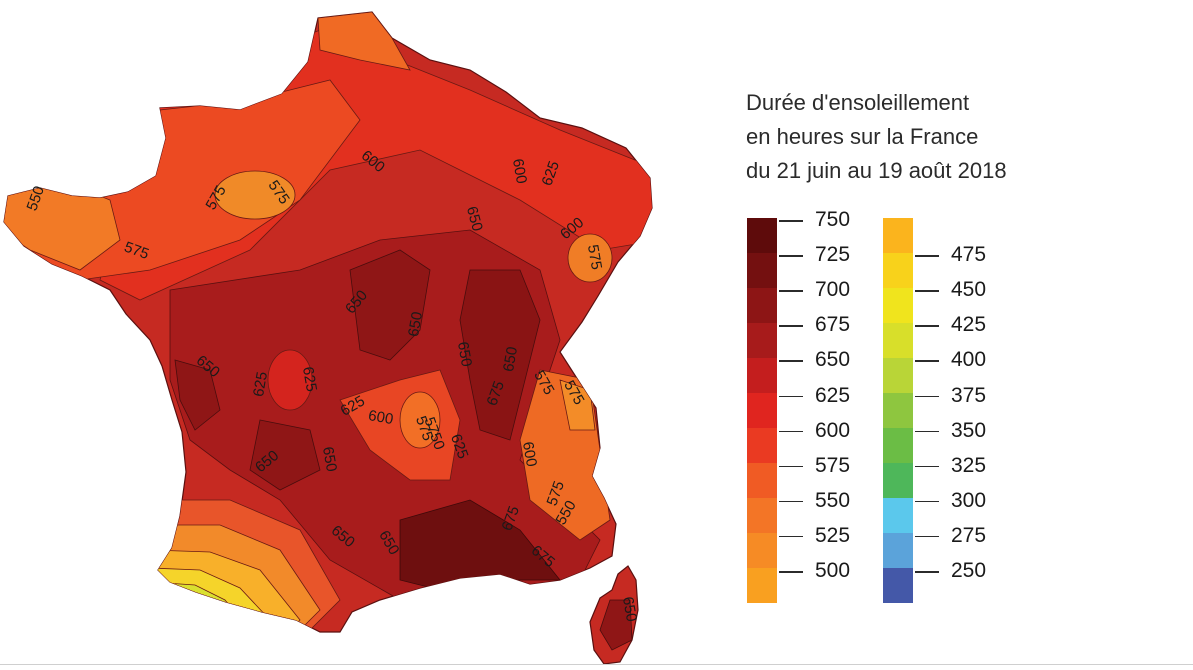  What do you see at coordinates (833, 465) in the screenshot?
I see `legend-tick-label: 575` at bounding box center [833, 465].